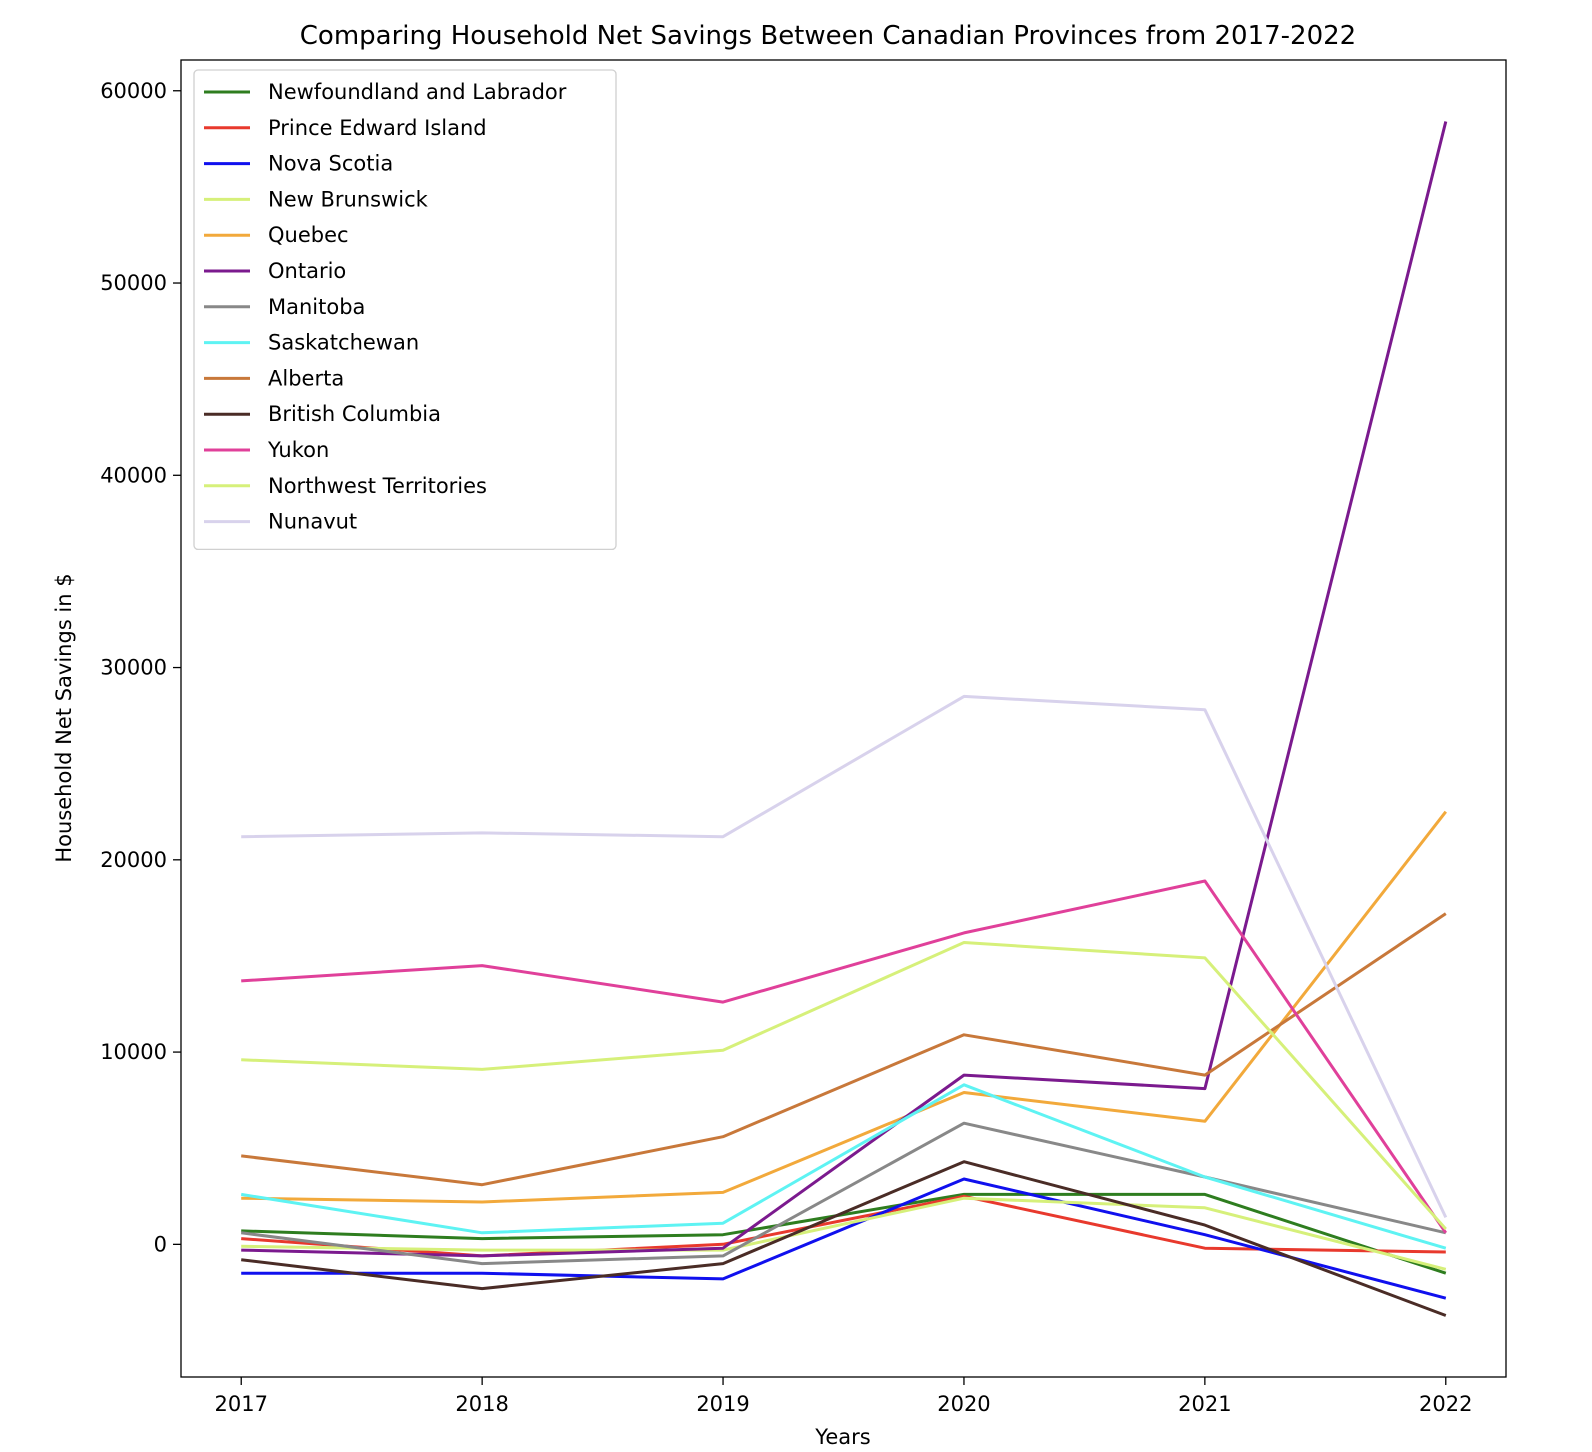 The width and height of the screenshot is (1592, 1452). I want to click on x-tick-label: 2020, so click(963, 1404).